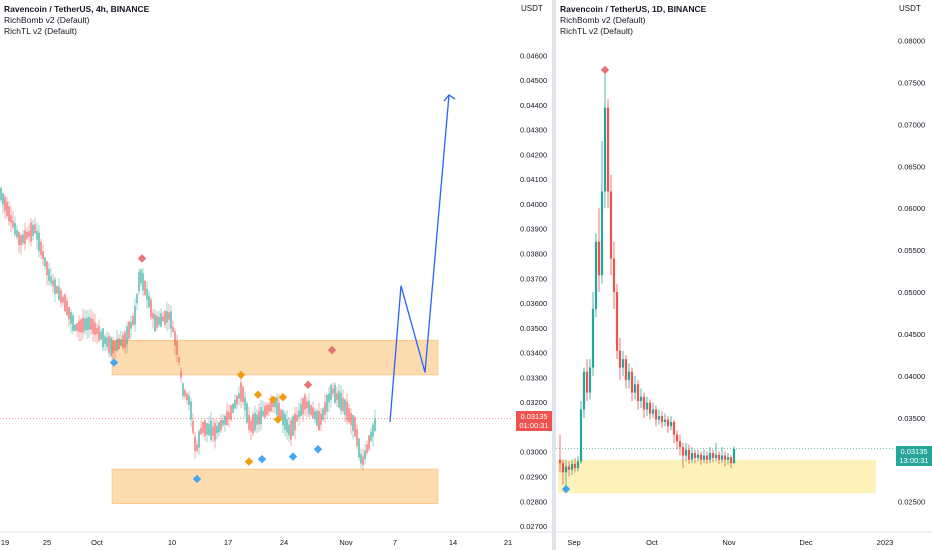 The height and width of the screenshot is (550, 932). Describe the element at coordinates (633, 9) in the screenshot. I see `symbol-title: Ravencoin / TetherUS, 1D, BINANCE` at that location.